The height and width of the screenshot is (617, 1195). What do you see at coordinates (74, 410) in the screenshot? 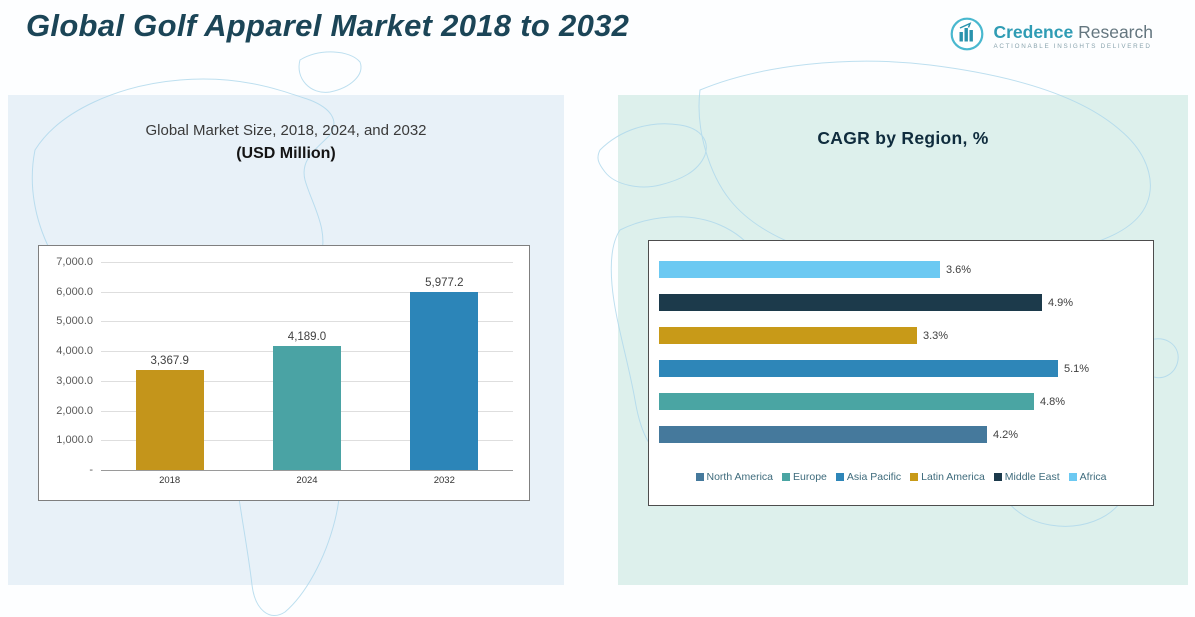
I see `y-axis-tick-label: 2,000.0` at bounding box center [74, 410].